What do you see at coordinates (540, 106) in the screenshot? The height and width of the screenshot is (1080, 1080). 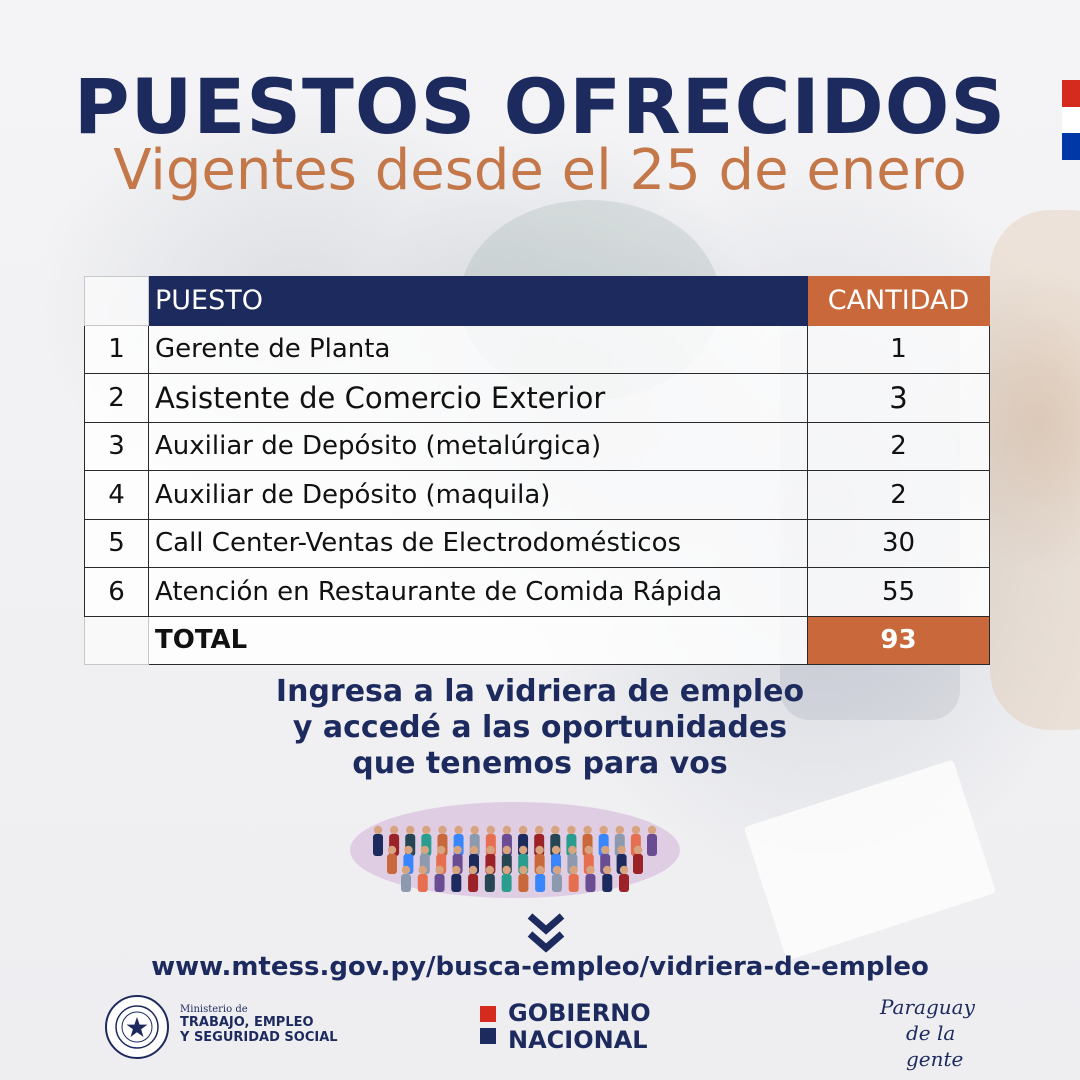 I see `page-title: PUESTOS OFRECIDOS` at bounding box center [540, 106].